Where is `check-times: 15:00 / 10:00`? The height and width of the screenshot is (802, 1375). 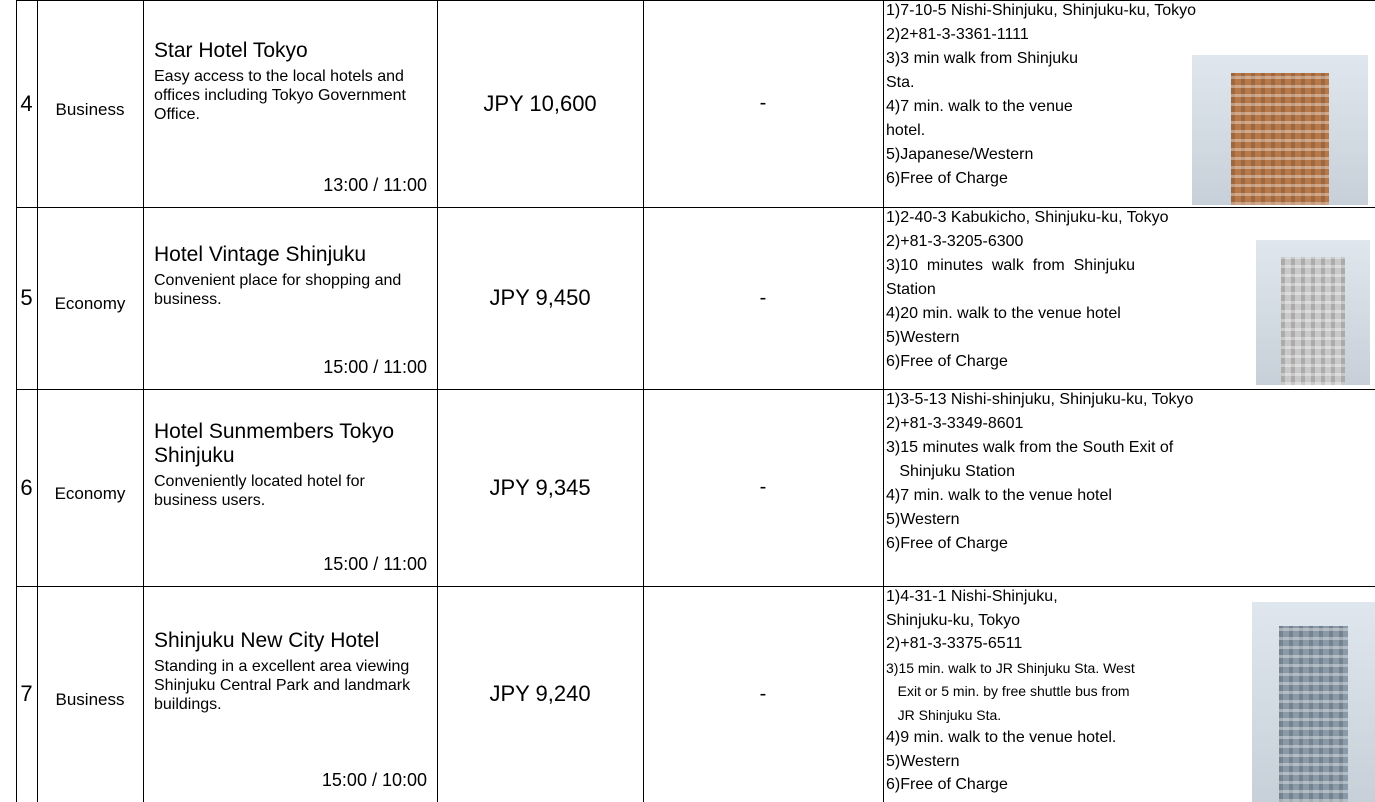 check-times: 15:00 / 10:00 is located at coordinates (374, 780).